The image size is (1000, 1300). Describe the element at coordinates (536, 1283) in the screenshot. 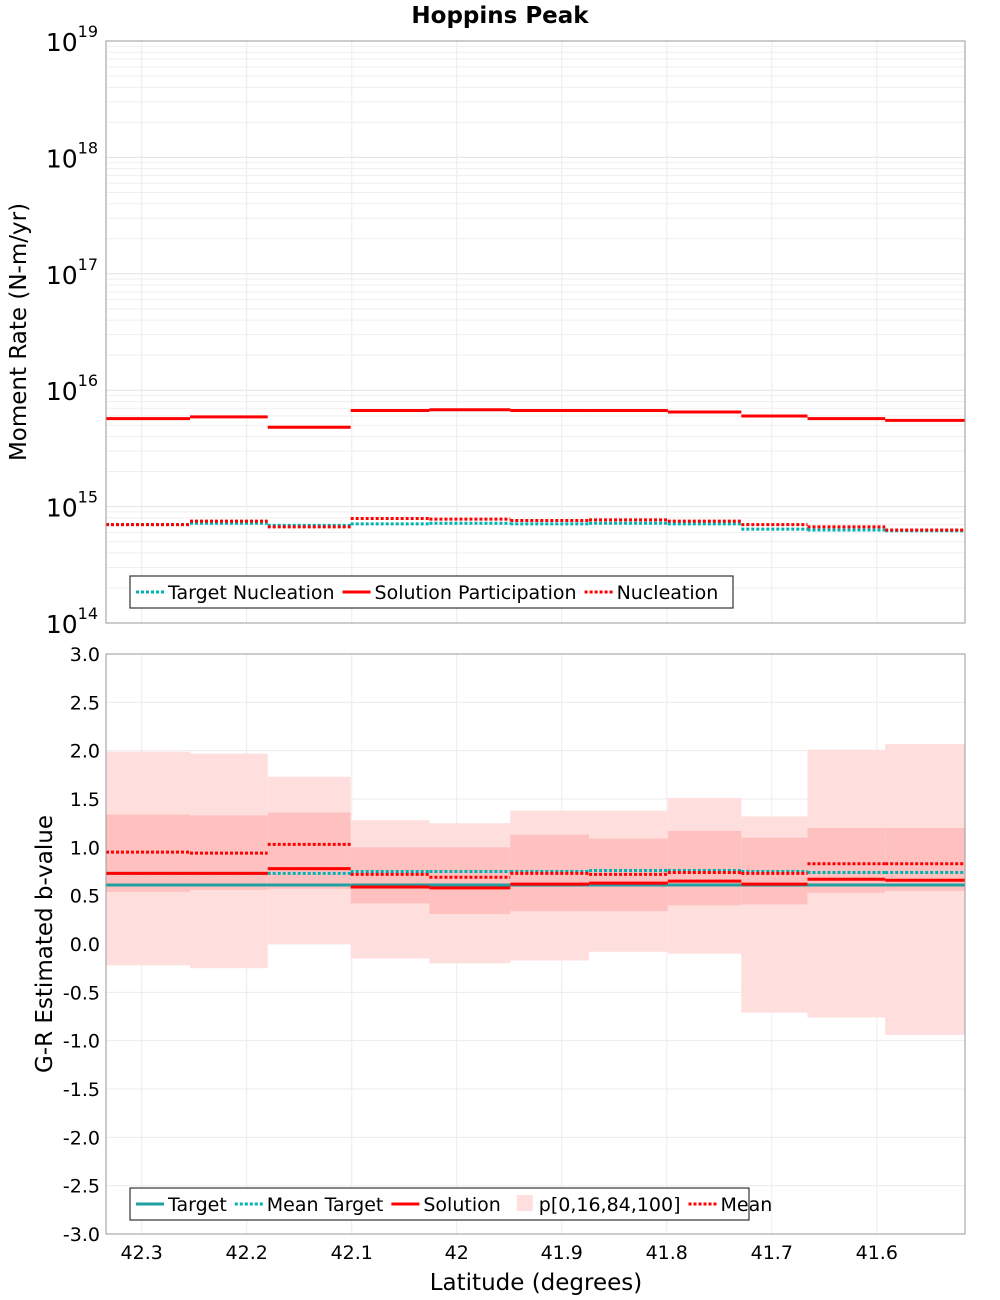

I see `latitude-x-axis-label: Latitude (degrees)` at that location.